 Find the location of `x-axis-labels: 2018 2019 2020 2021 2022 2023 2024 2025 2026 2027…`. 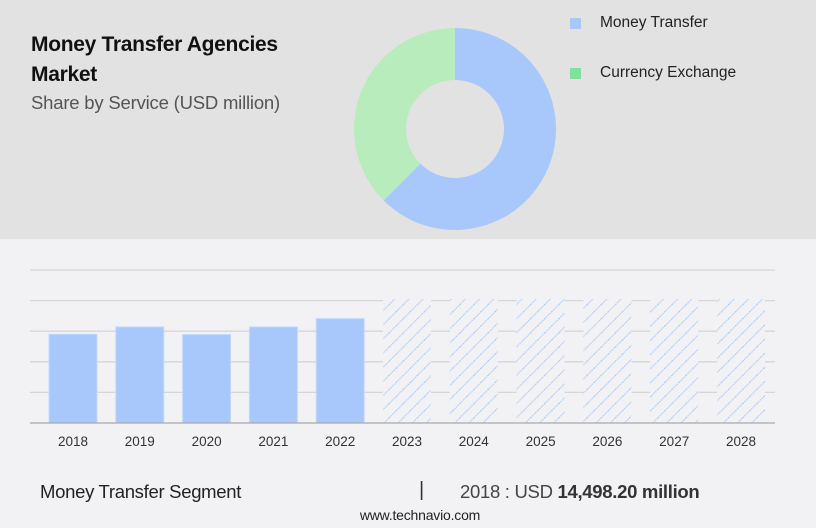

x-axis-labels: 2018 2019 2020 2021 2022 2023 2024 2025 2026 2027… is located at coordinates (407, 441).